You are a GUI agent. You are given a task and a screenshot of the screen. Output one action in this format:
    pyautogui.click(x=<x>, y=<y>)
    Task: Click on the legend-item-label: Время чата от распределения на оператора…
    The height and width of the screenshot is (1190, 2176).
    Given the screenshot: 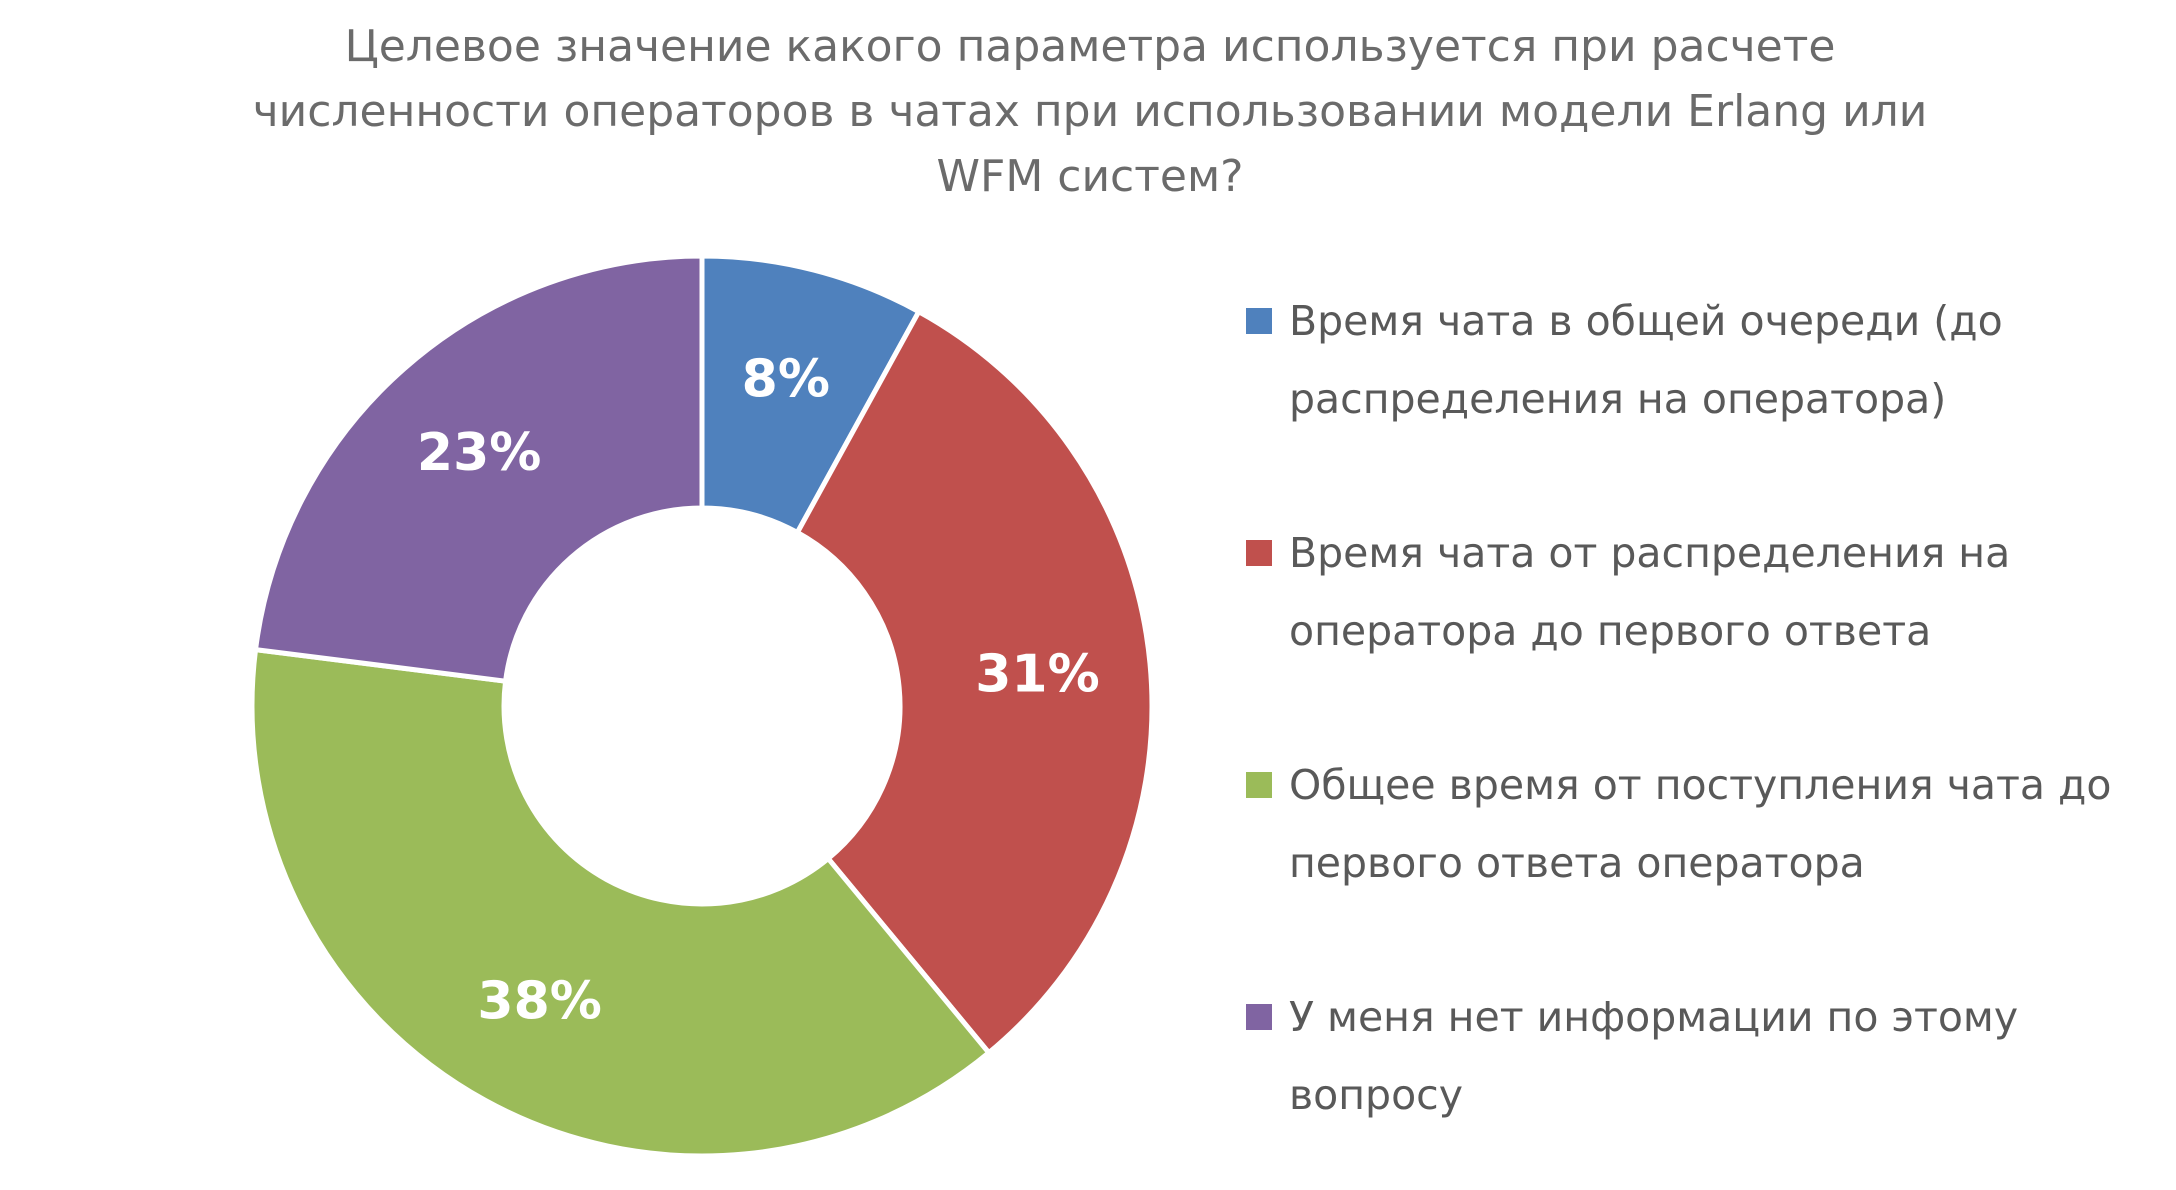 What is the action you would take?
    pyautogui.click(x=1650, y=592)
    